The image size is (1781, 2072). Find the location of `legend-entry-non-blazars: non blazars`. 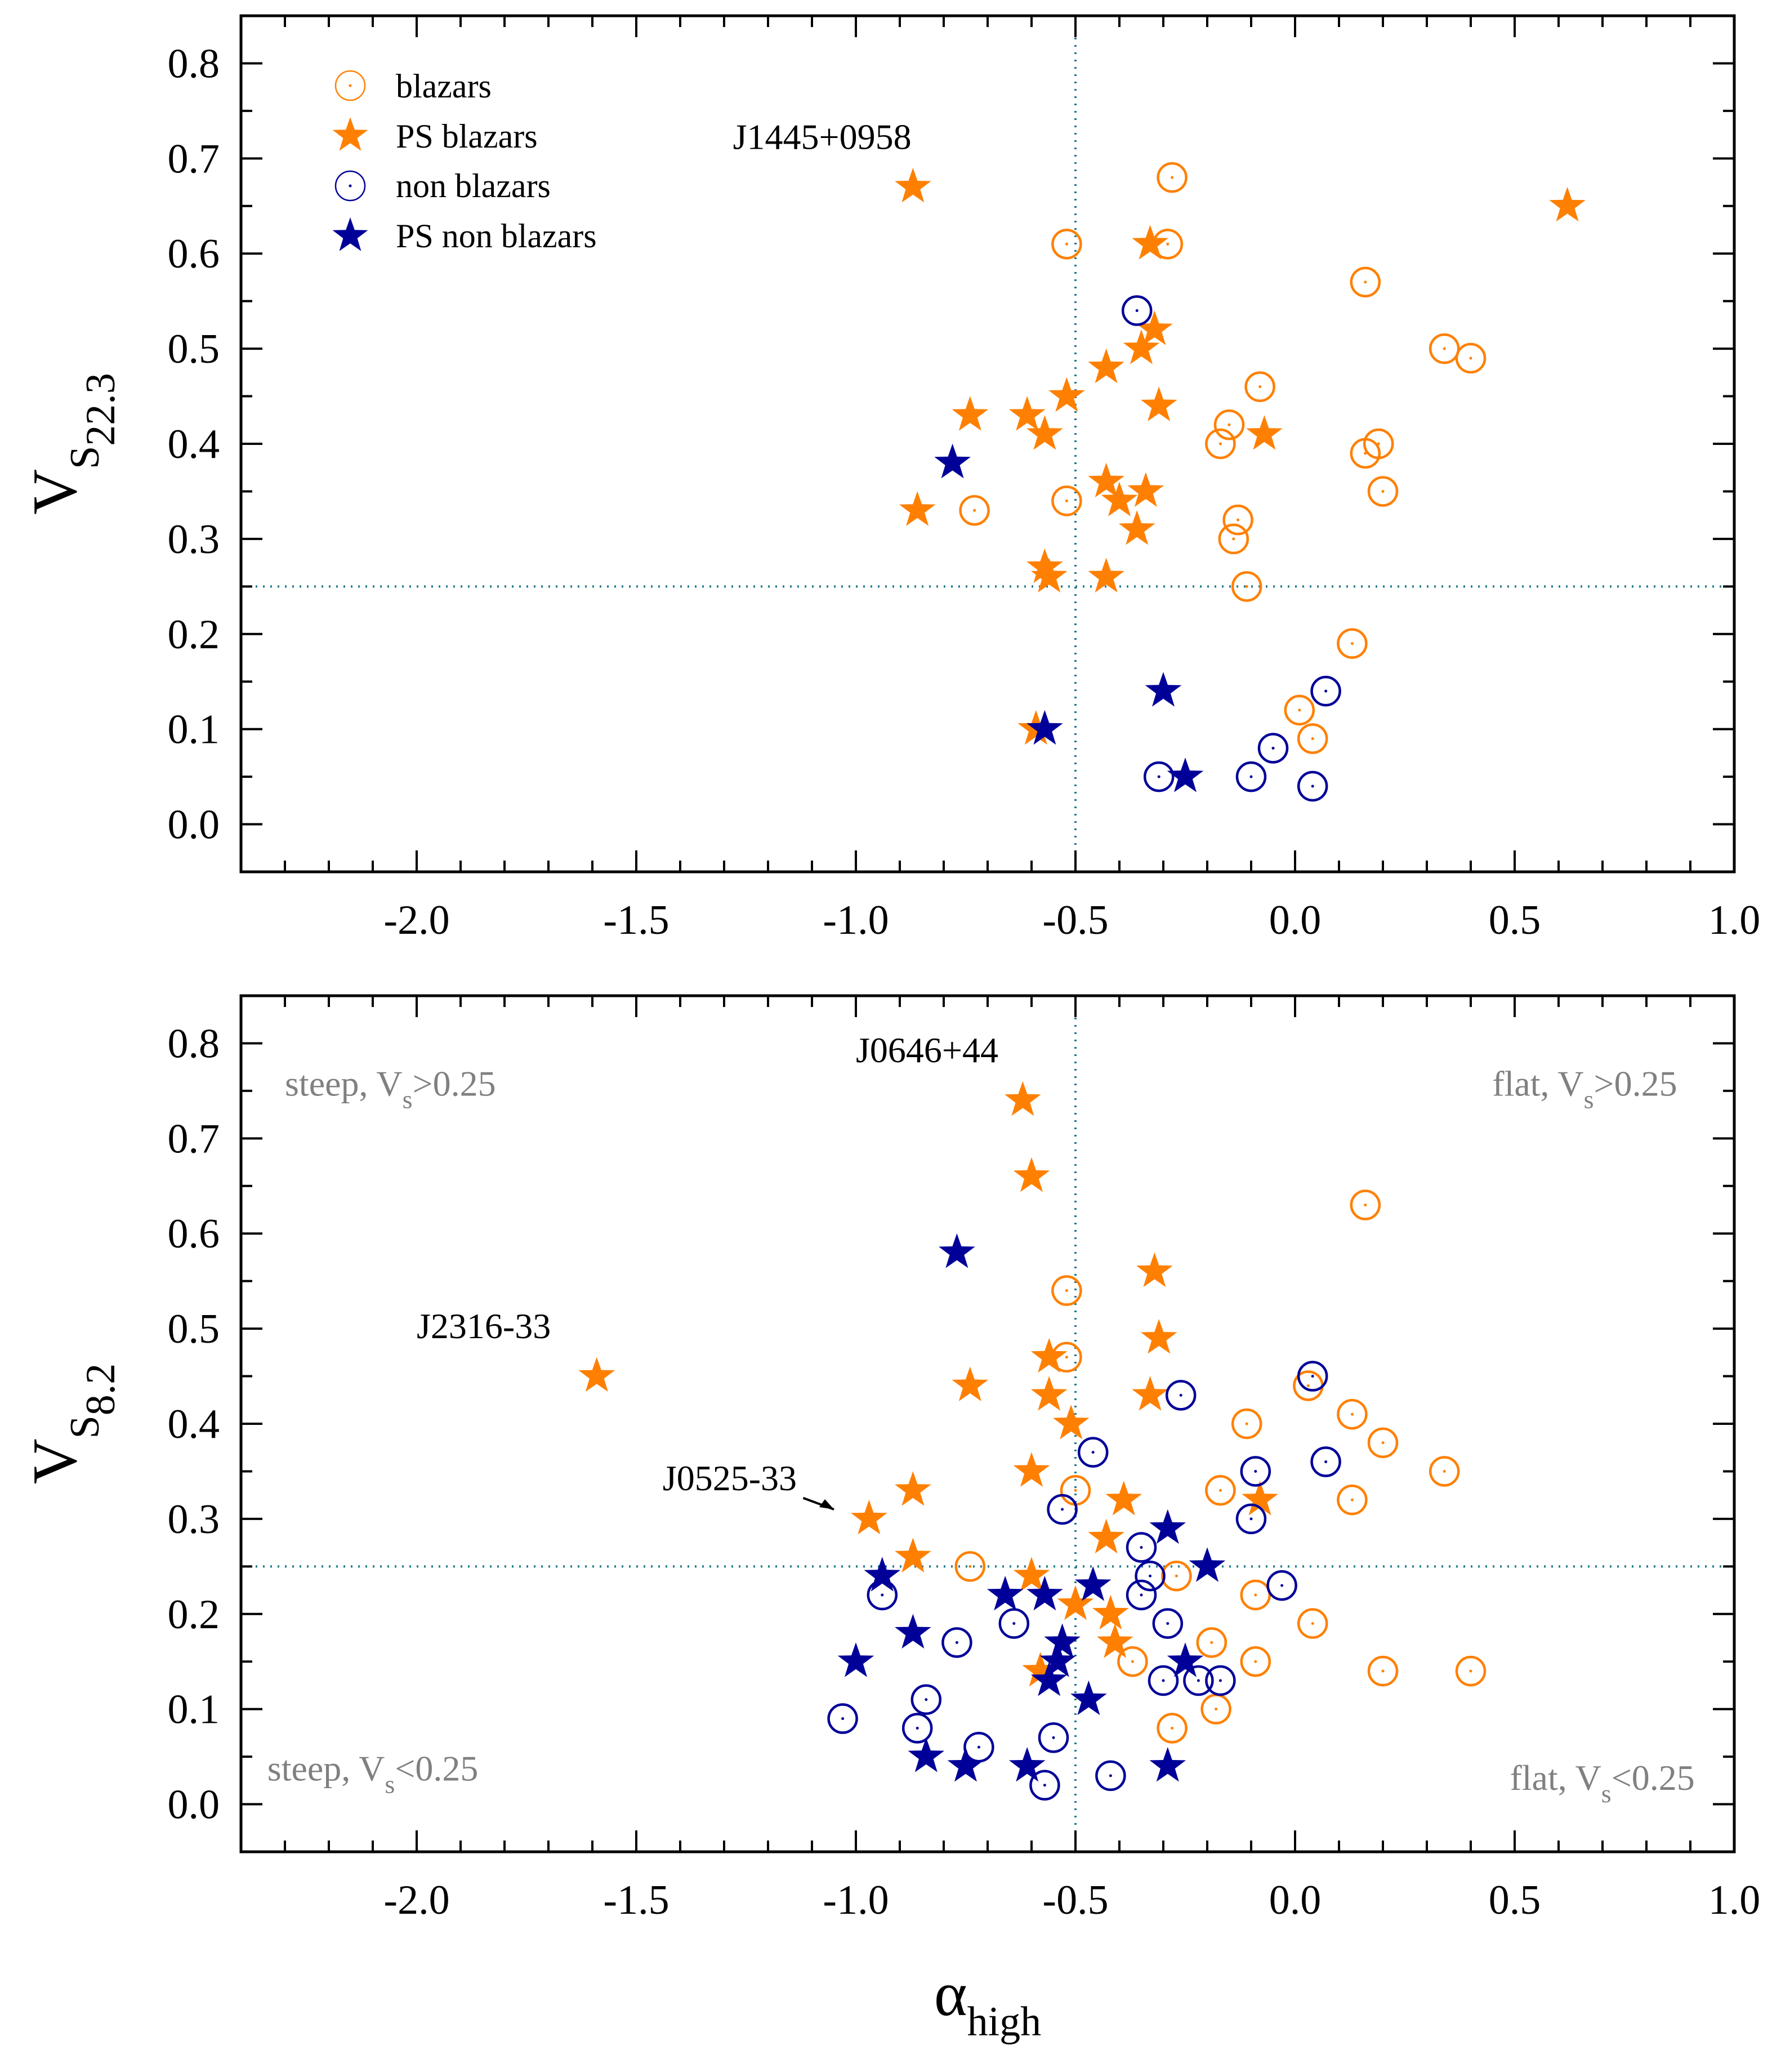

legend-entry-non-blazars: non blazars is located at coordinates (443, 185).